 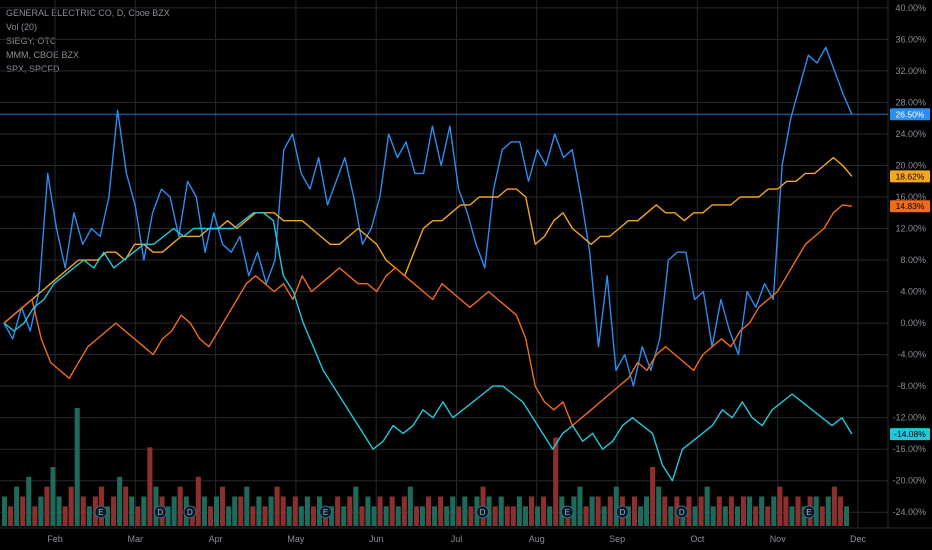 What do you see at coordinates (911, 355) in the screenshot?
I see `y-tick-label: -4.00%` at bounding box center [911, 355].